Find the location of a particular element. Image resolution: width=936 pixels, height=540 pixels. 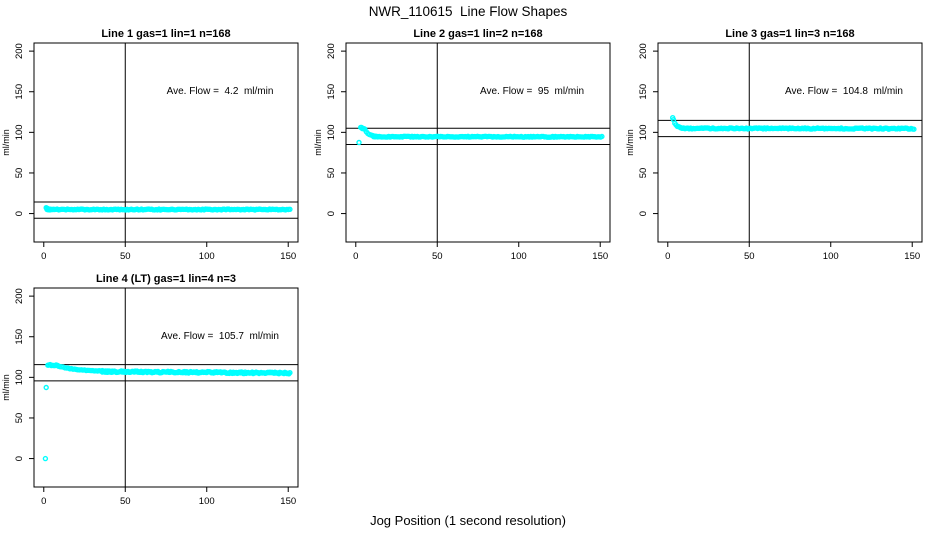

subplot-line1-ave-flow-label: Ave. Flow = 4.2 ml/min is located at coordinates (220, 91).